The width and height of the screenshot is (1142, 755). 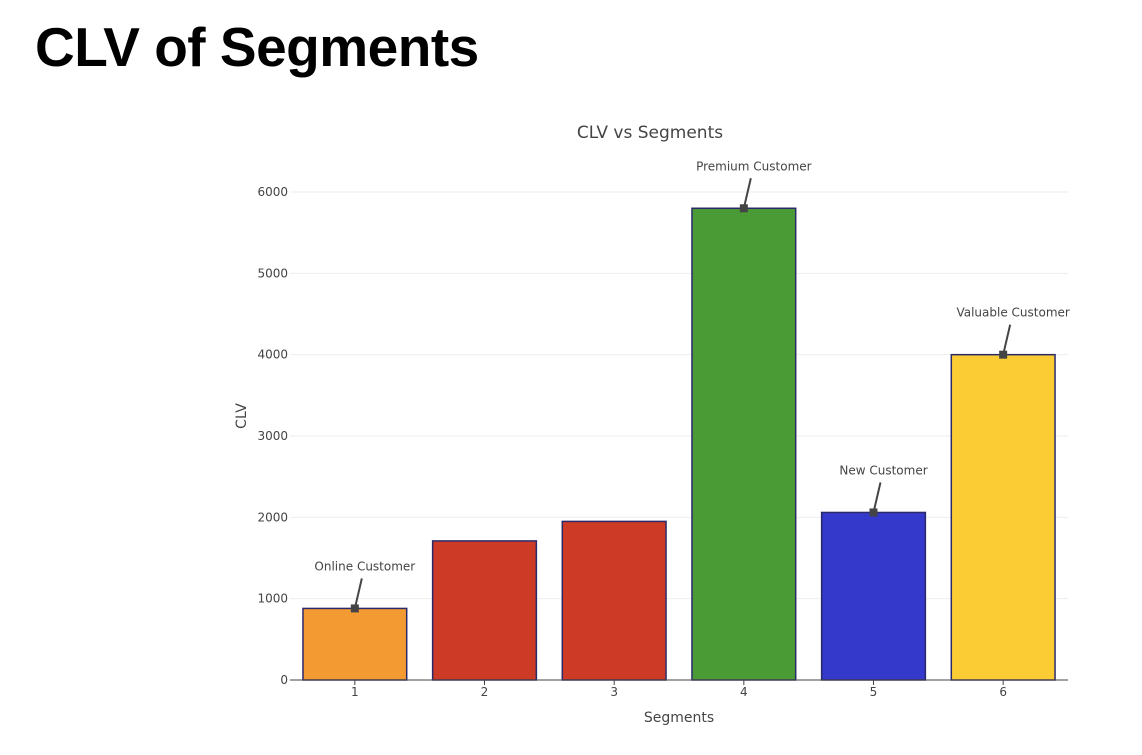 I want to click on x-tick-label: 3, so click(x=614, y=692).